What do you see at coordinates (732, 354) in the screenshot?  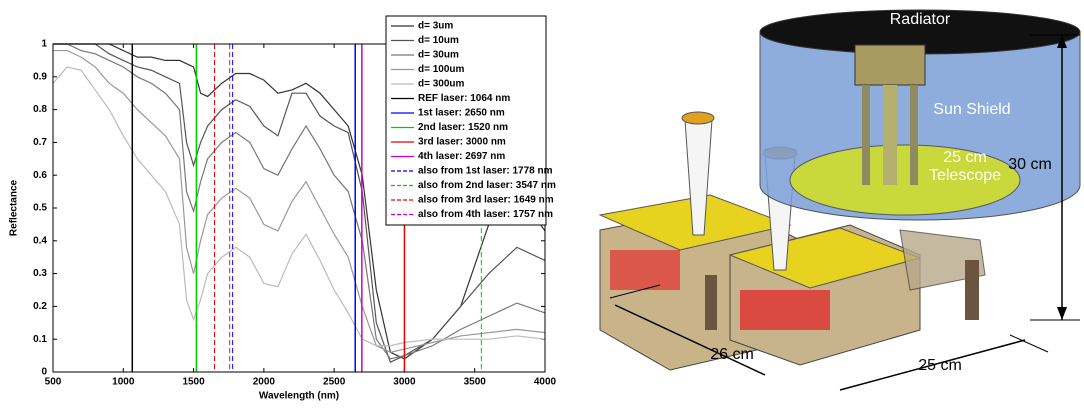 I see `label-depth: 26 cm` at bounding box center [732, 354].